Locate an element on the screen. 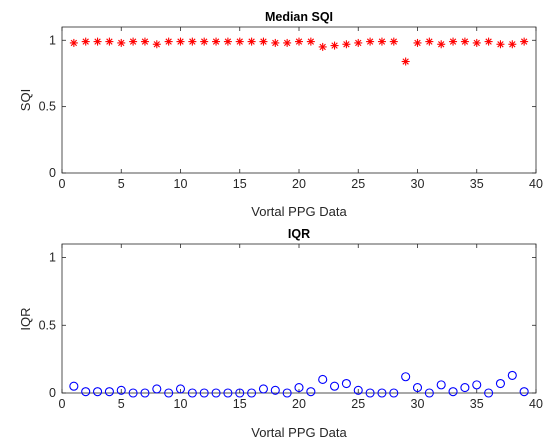 This screenshot has height=444, width=554. x-tick-label: 30 is located at coordinates (418, 404).